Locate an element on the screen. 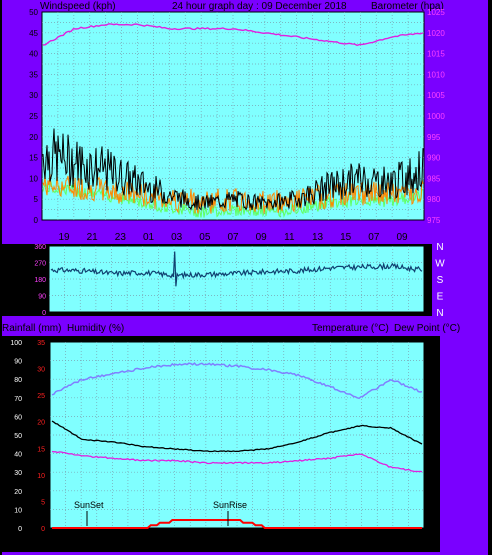 The image size is (492, 555). humidity-ticks: 0 10 20 30 40 50 60 70 80 90 100 is located at coordinates (16, 436).